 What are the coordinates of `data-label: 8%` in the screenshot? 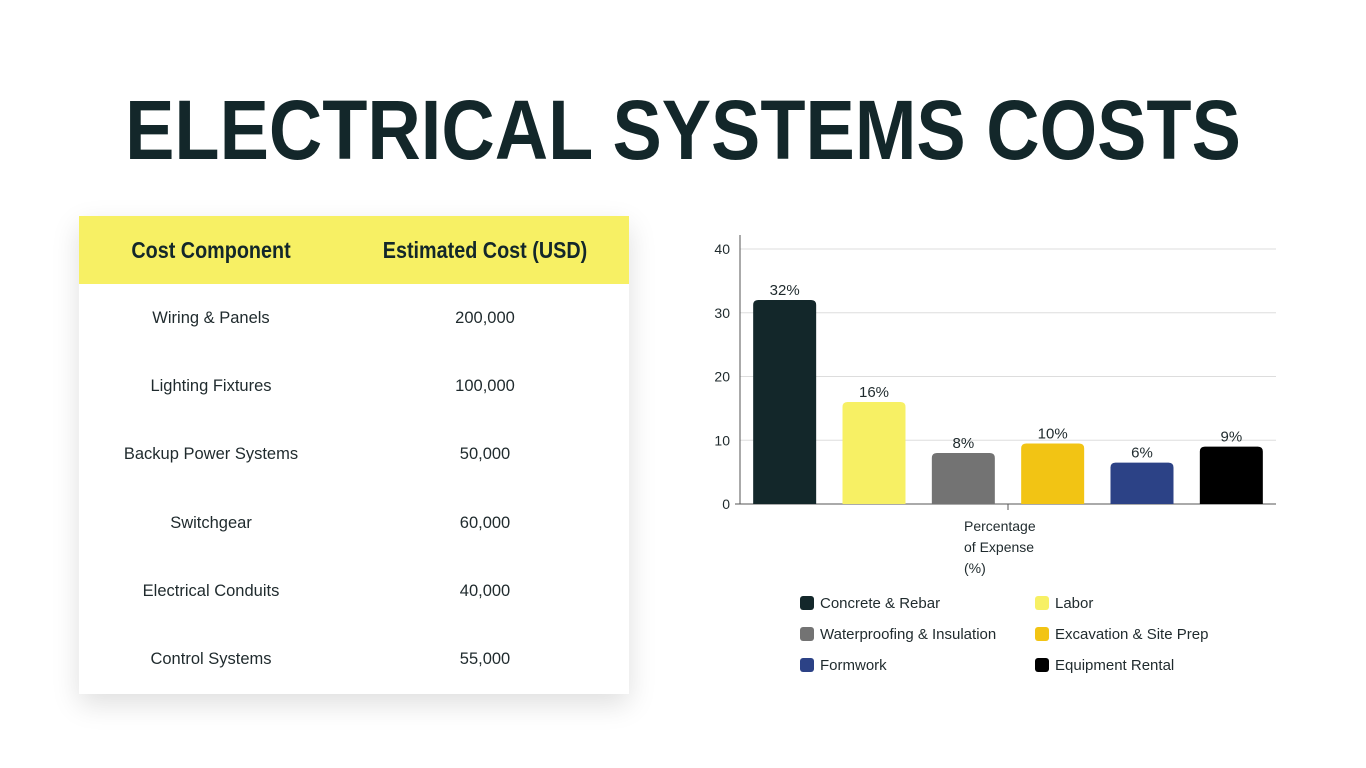 It's located at (963, 443).